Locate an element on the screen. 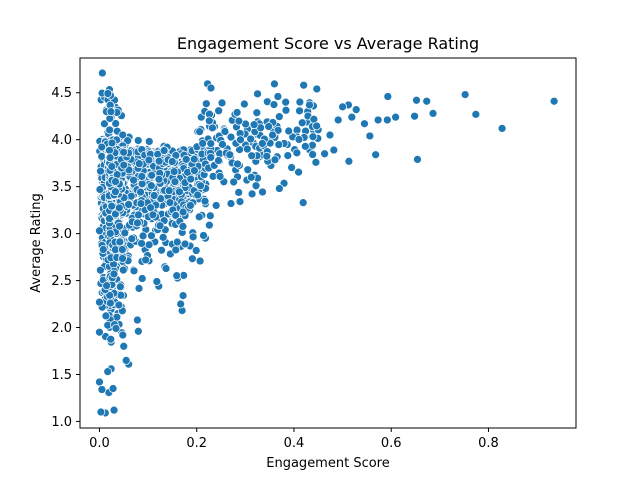  y-tick-label: 2.5 is located at coordinates (61, 281).